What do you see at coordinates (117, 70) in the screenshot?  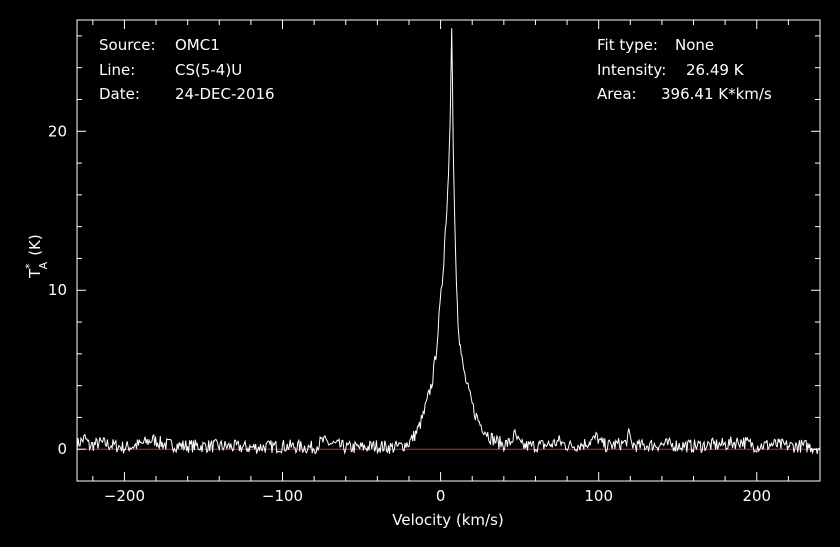 I see `line-label: Line:` at bounding box center [117, 70].